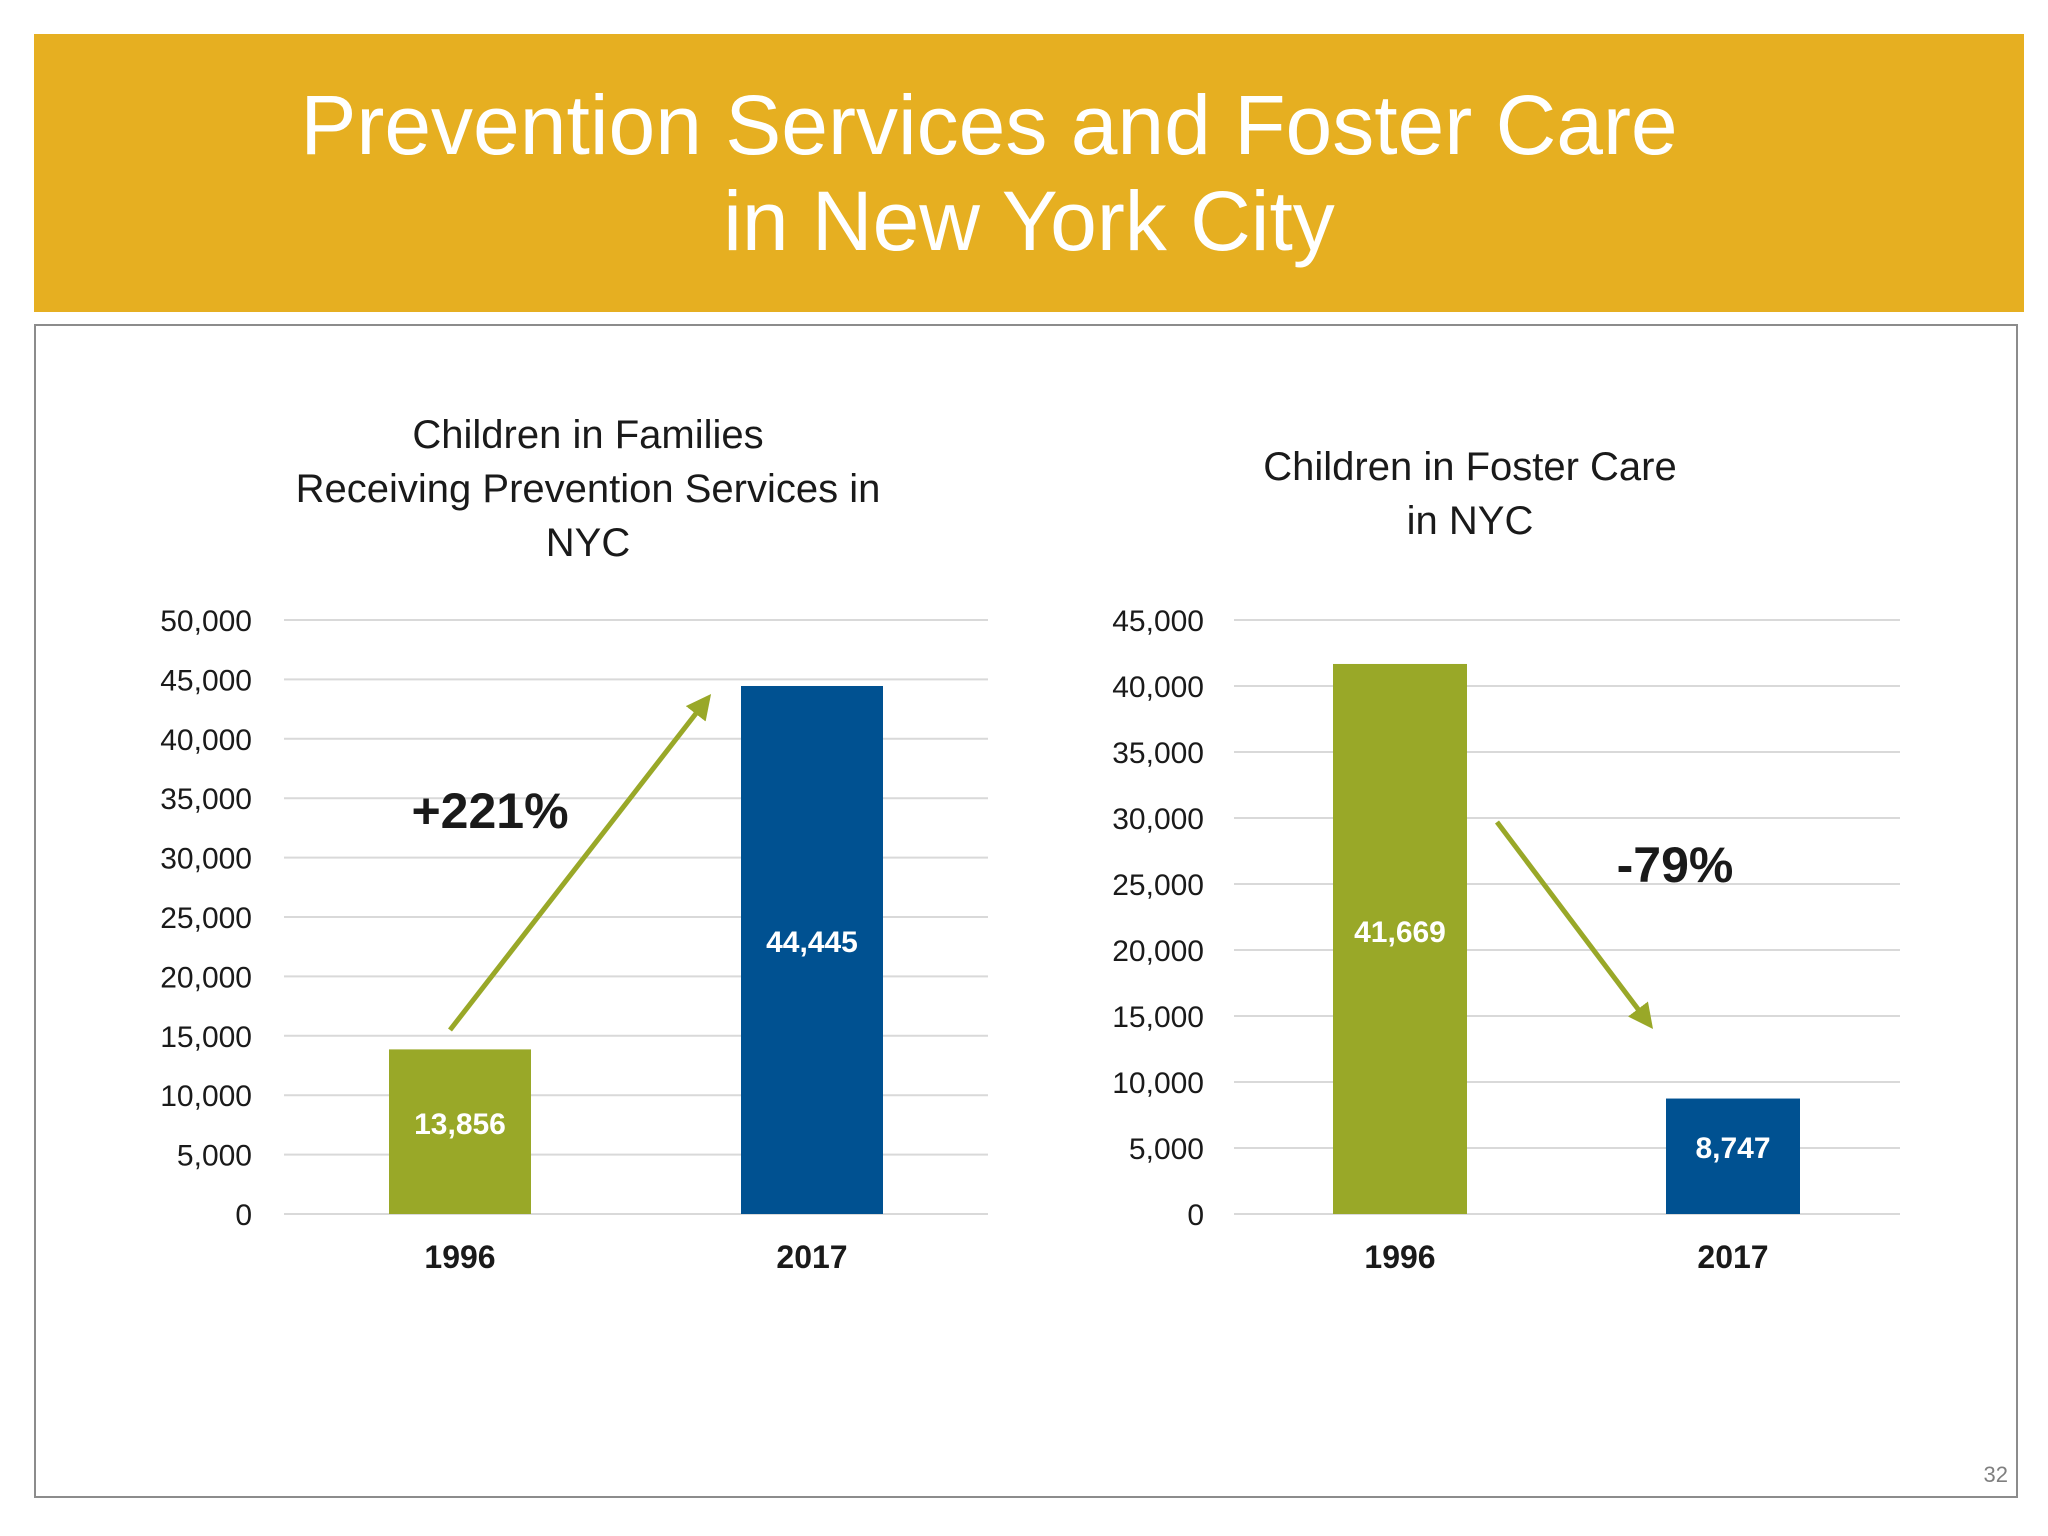 The height and width of the screenshot is (1536, 2048). Describe the element at coordinates (1195, 1215) in the screenshot. I see `chart2-ytick-label: 0` at that location.